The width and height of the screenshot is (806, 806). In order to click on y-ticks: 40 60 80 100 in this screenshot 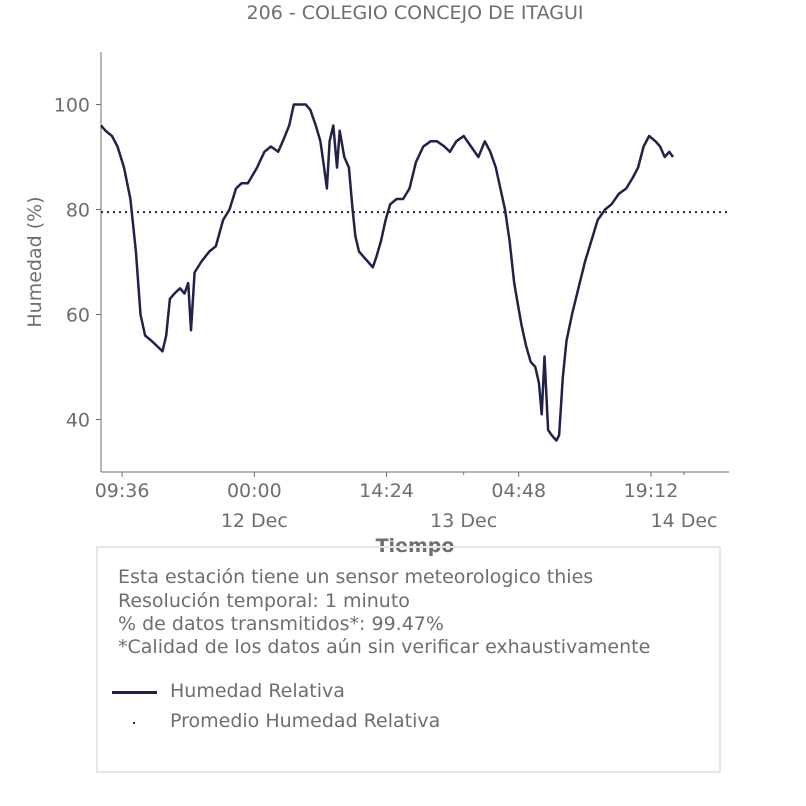, I will do `click(77, 263)`.